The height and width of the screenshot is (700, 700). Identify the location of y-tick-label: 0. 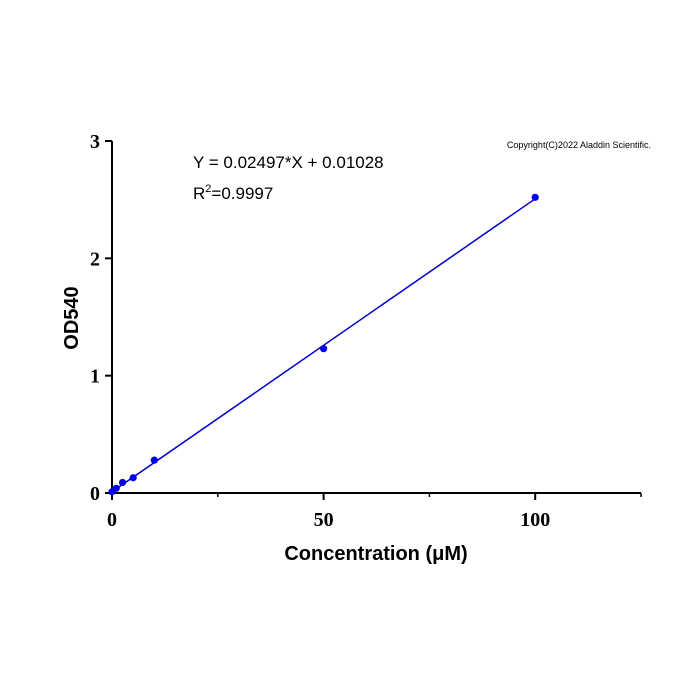
(95, 494).